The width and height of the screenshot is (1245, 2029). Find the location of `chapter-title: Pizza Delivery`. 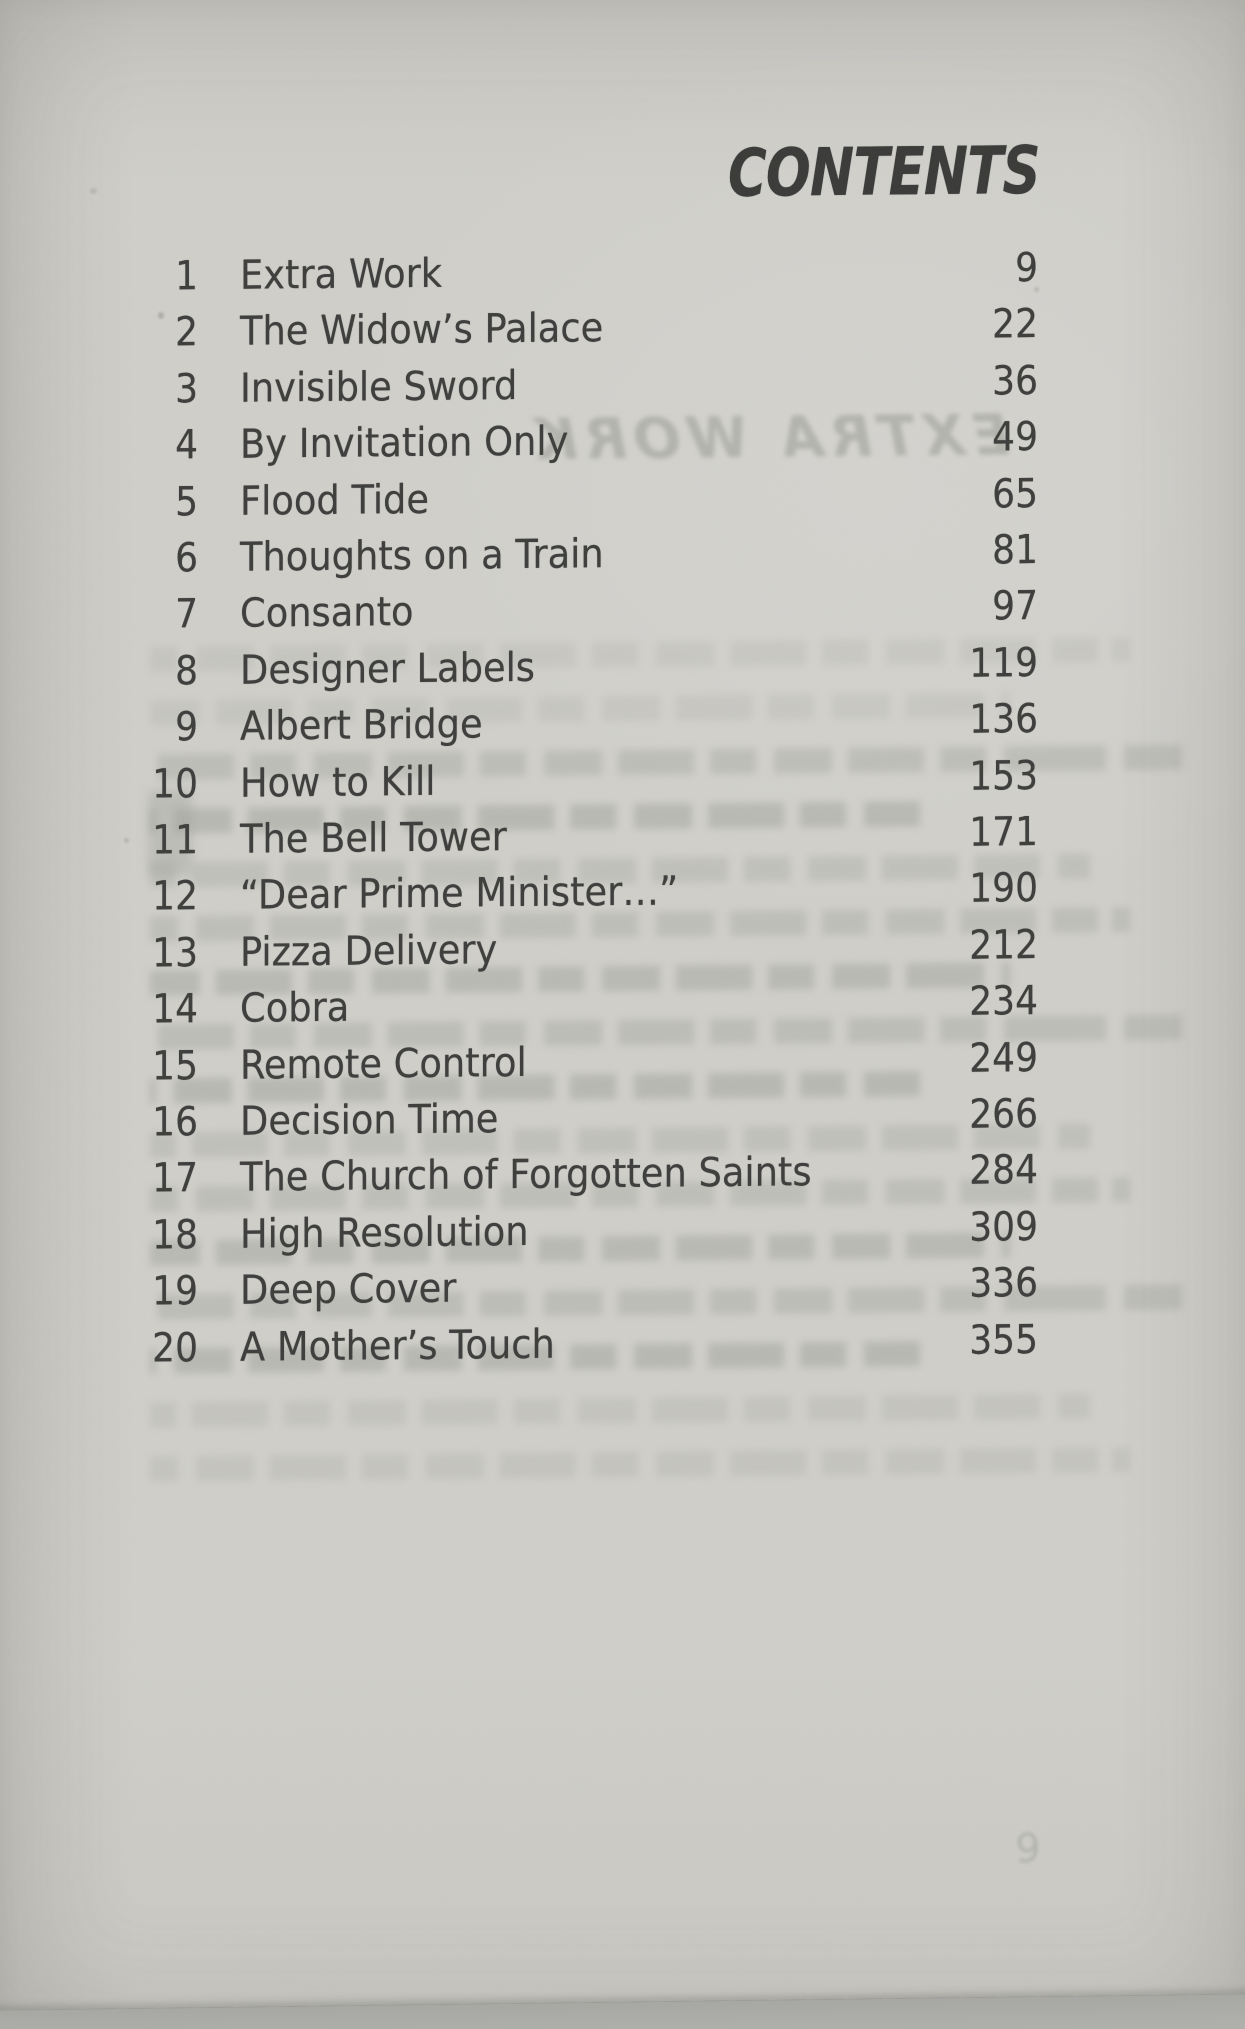

chapter-title: Pizza Delivery is located at coordinates (369, 951).